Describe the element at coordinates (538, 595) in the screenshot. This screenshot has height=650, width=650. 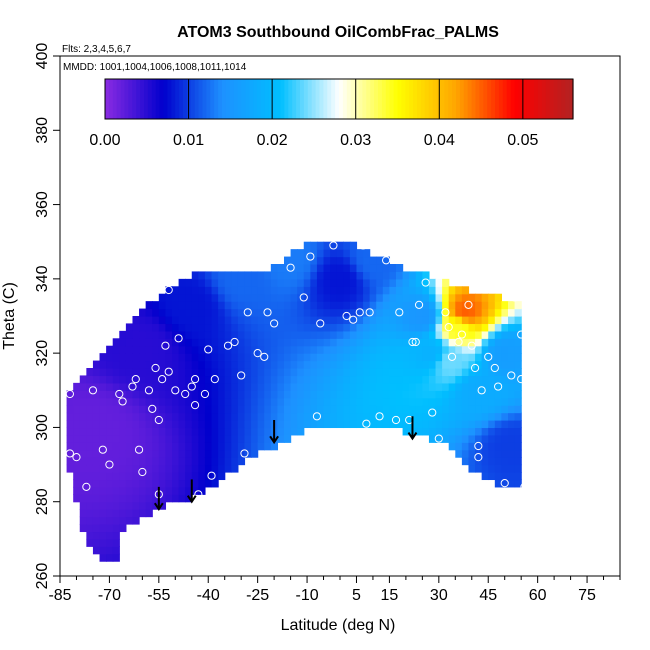
I see `x-tick-label: 60` at that location.